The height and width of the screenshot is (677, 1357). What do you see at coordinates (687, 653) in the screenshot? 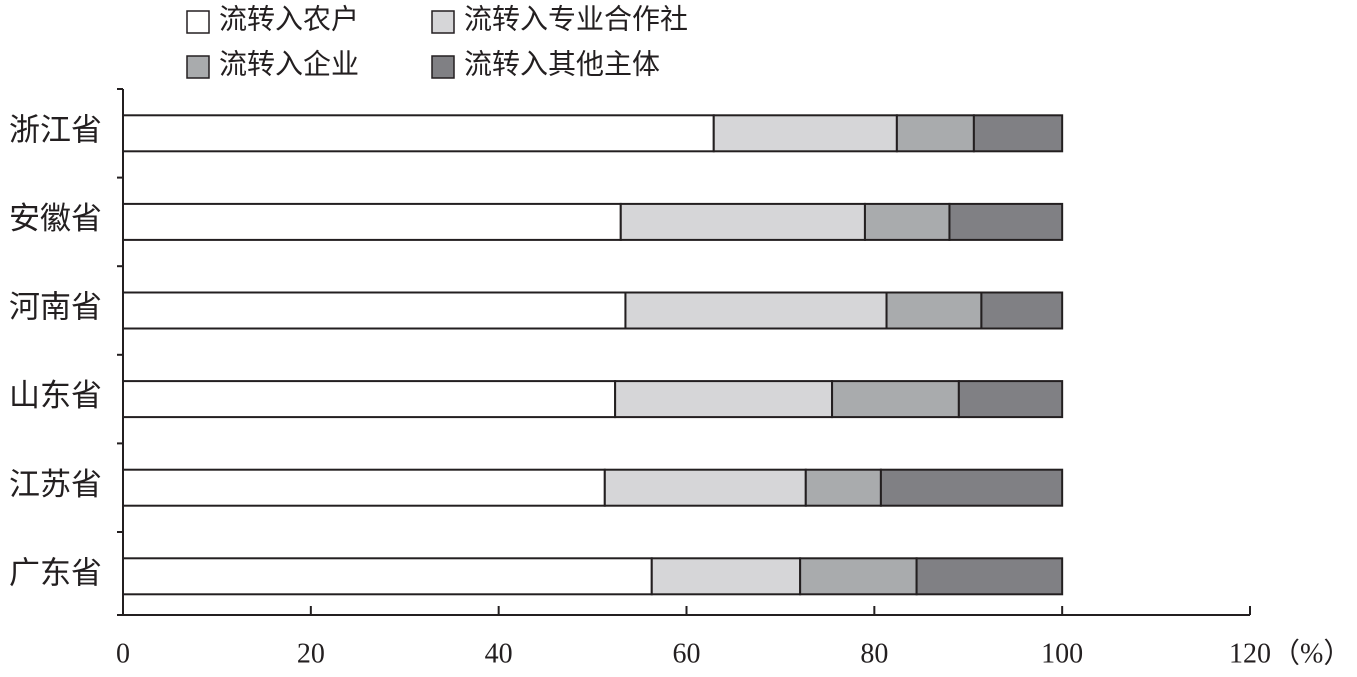
I see `x-tick-label: 60` at bounding box center [687, 653].